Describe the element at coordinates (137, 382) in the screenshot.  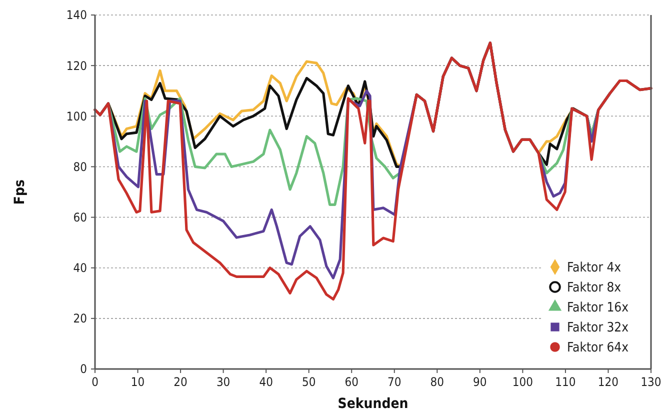
I see `x-tick-label: 10` at that location.